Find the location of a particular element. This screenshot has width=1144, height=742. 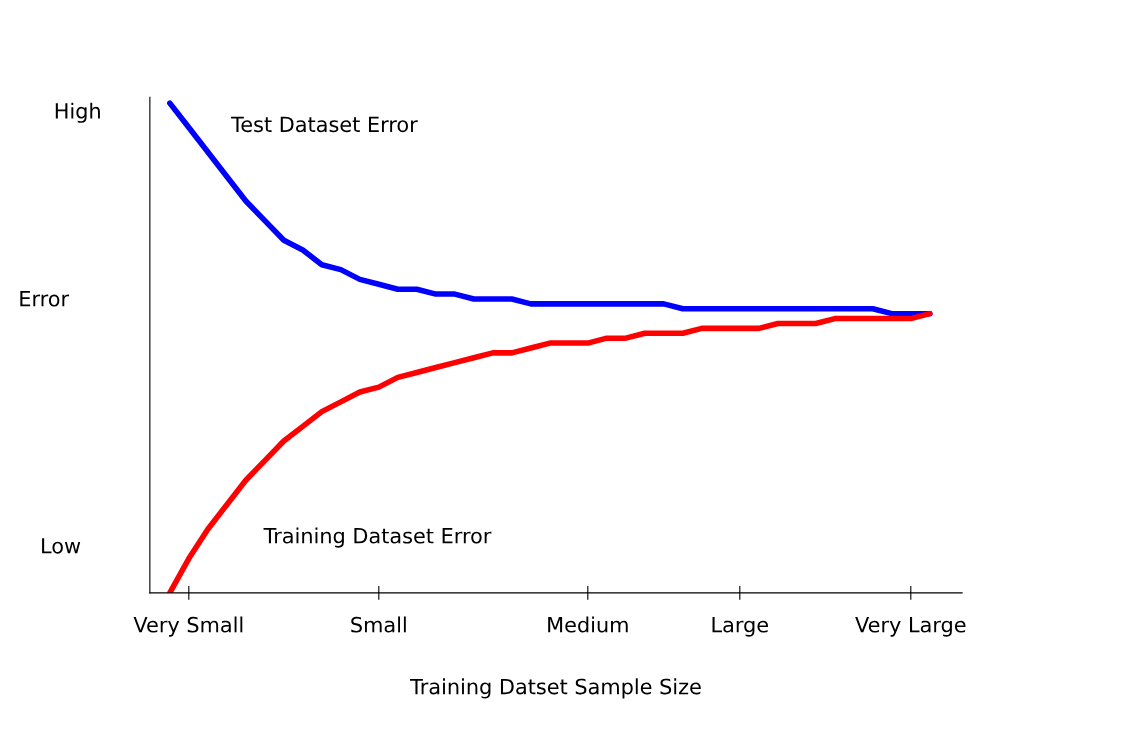

text: Low is located at coordinates (61, 546).